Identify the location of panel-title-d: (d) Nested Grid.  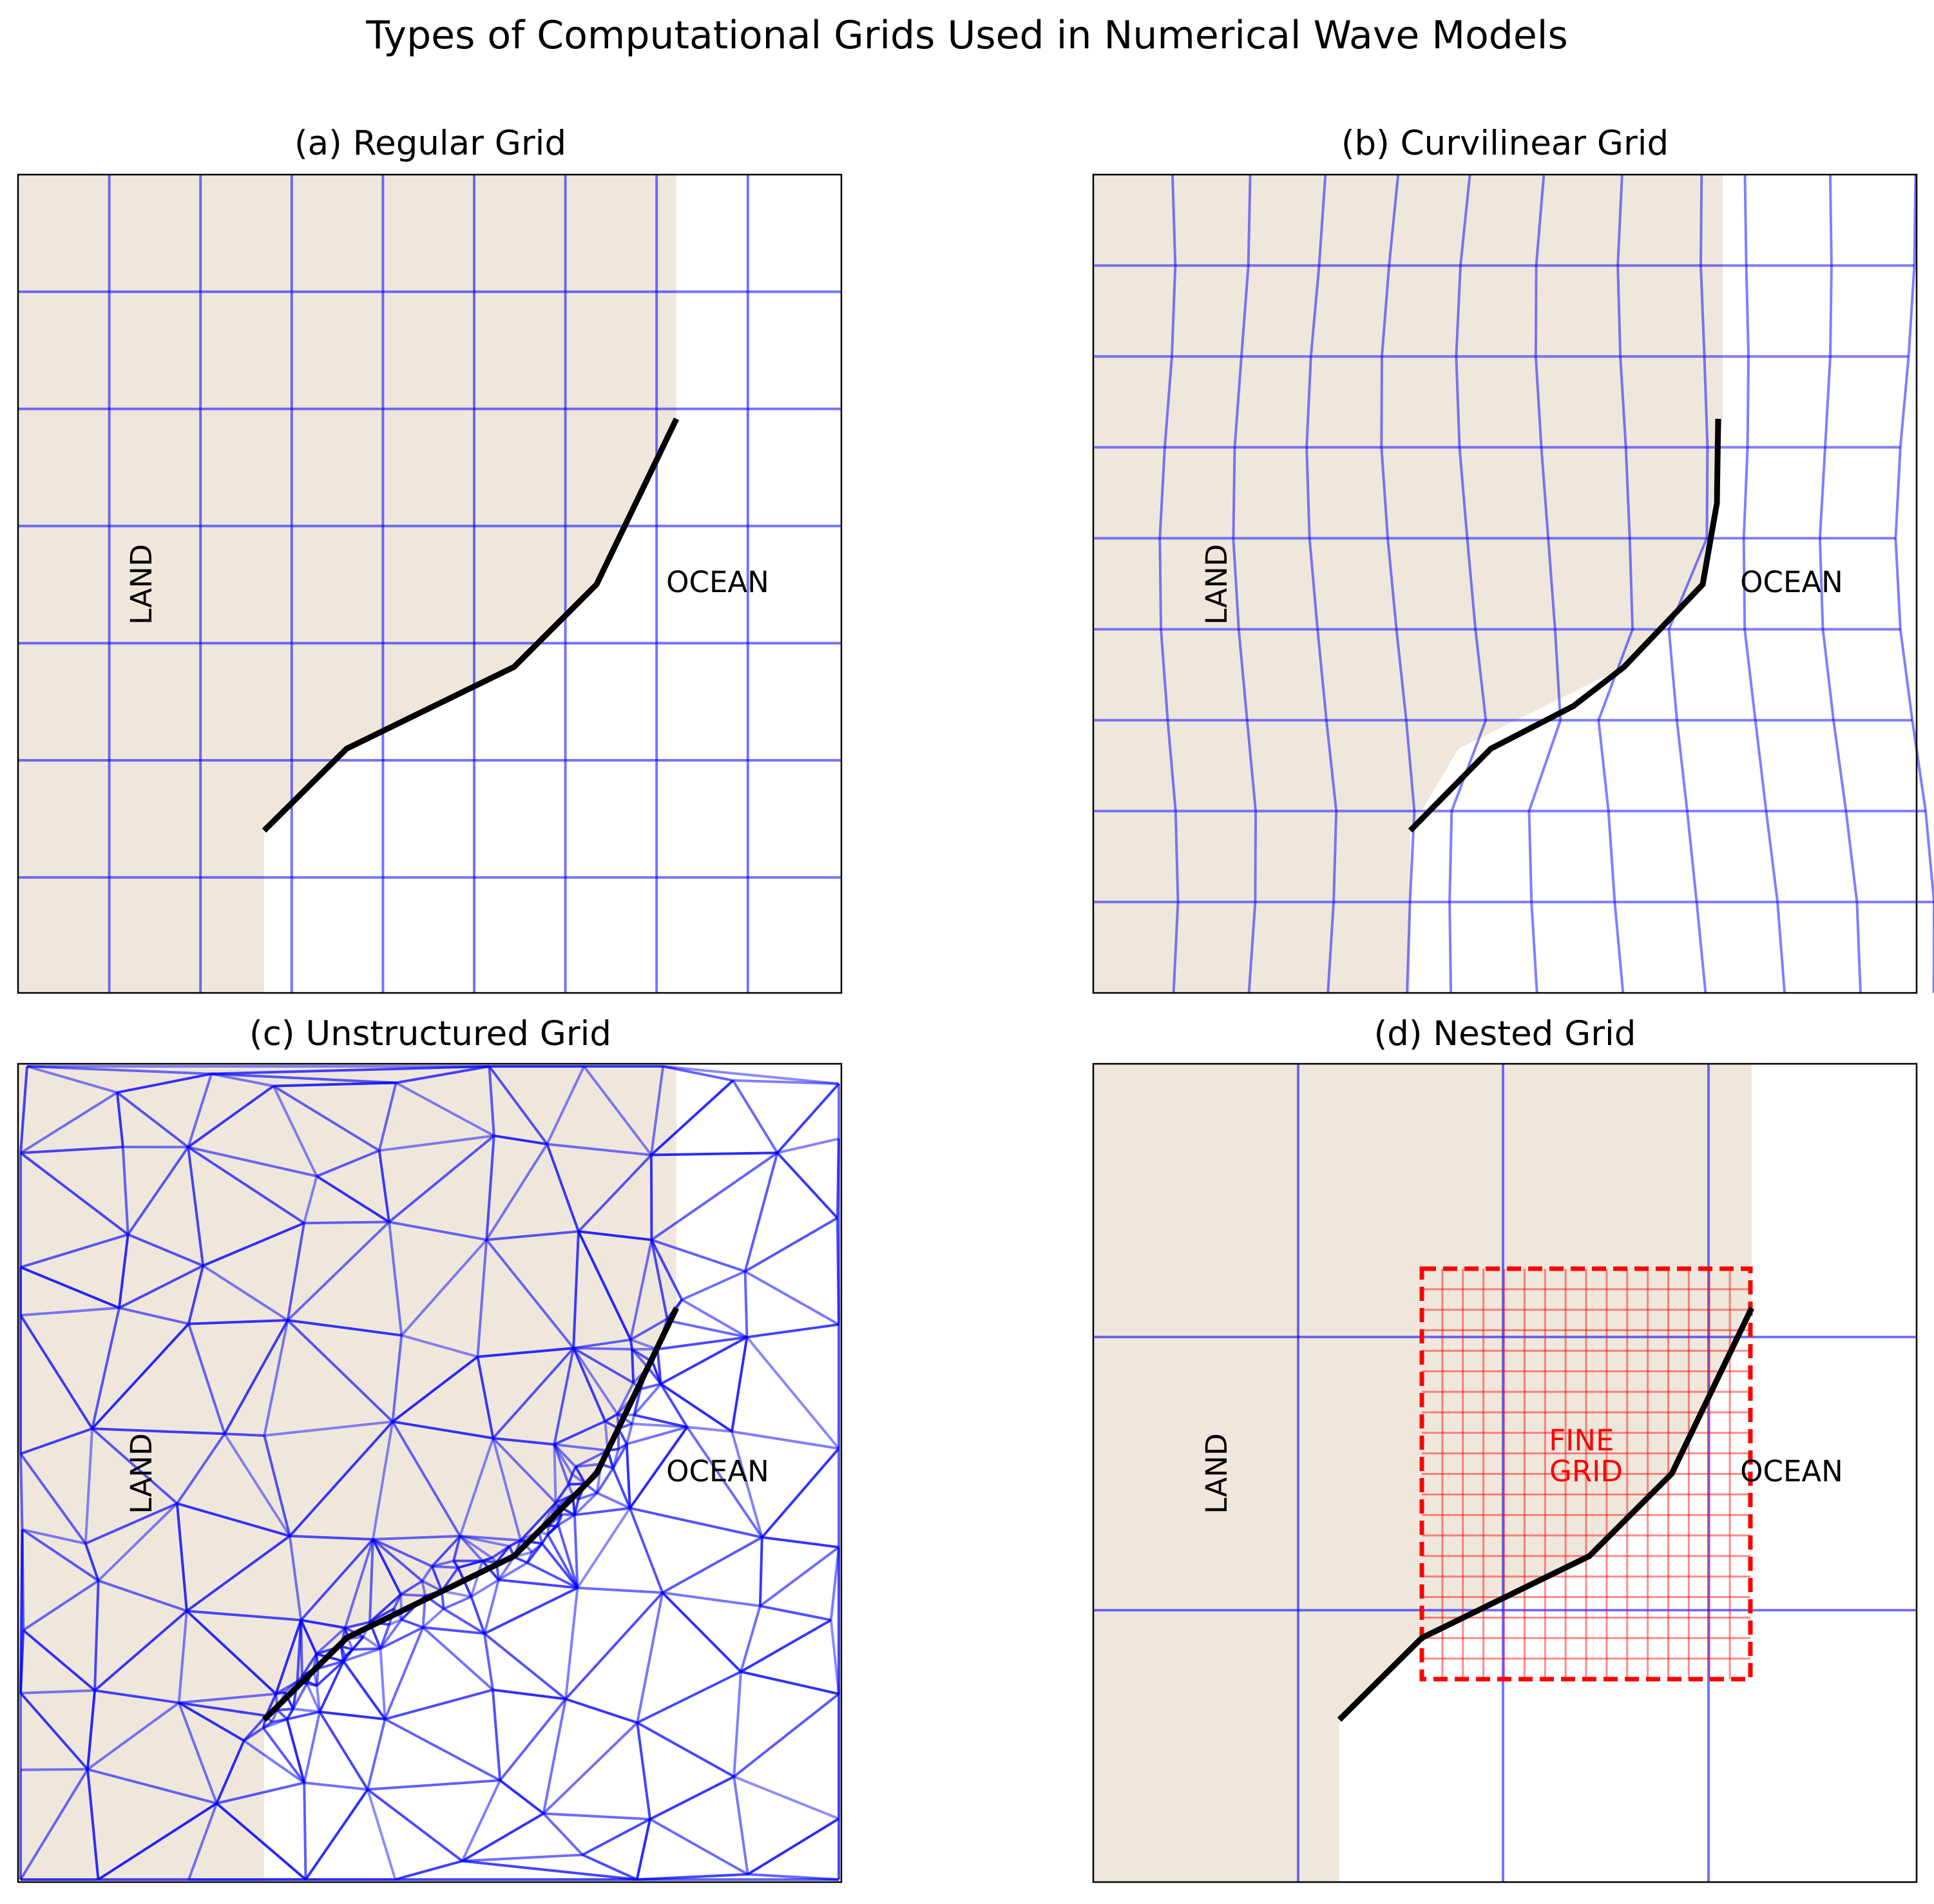
(1505, 1033).